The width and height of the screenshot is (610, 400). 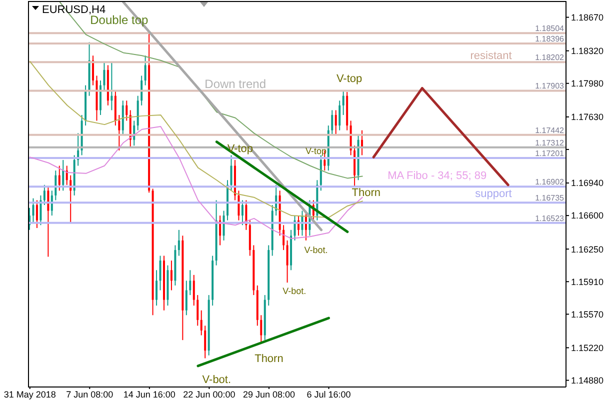 I want to click on ref-line-label: 1.16902, so click(x=550, y=182).